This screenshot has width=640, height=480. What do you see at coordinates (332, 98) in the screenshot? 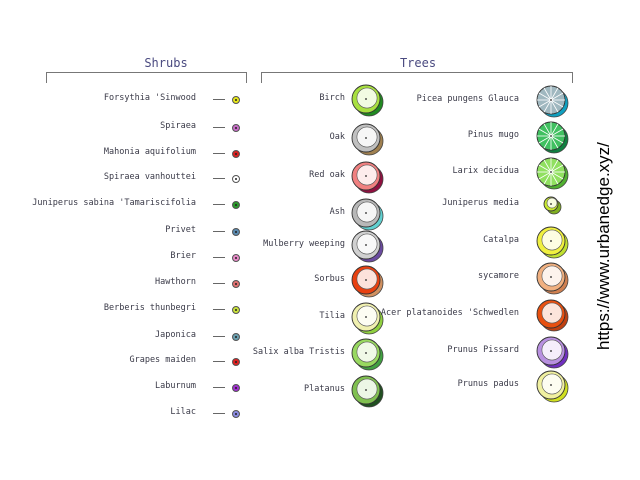
I see `tree-label: Birch` at bounding box center [332, 98].